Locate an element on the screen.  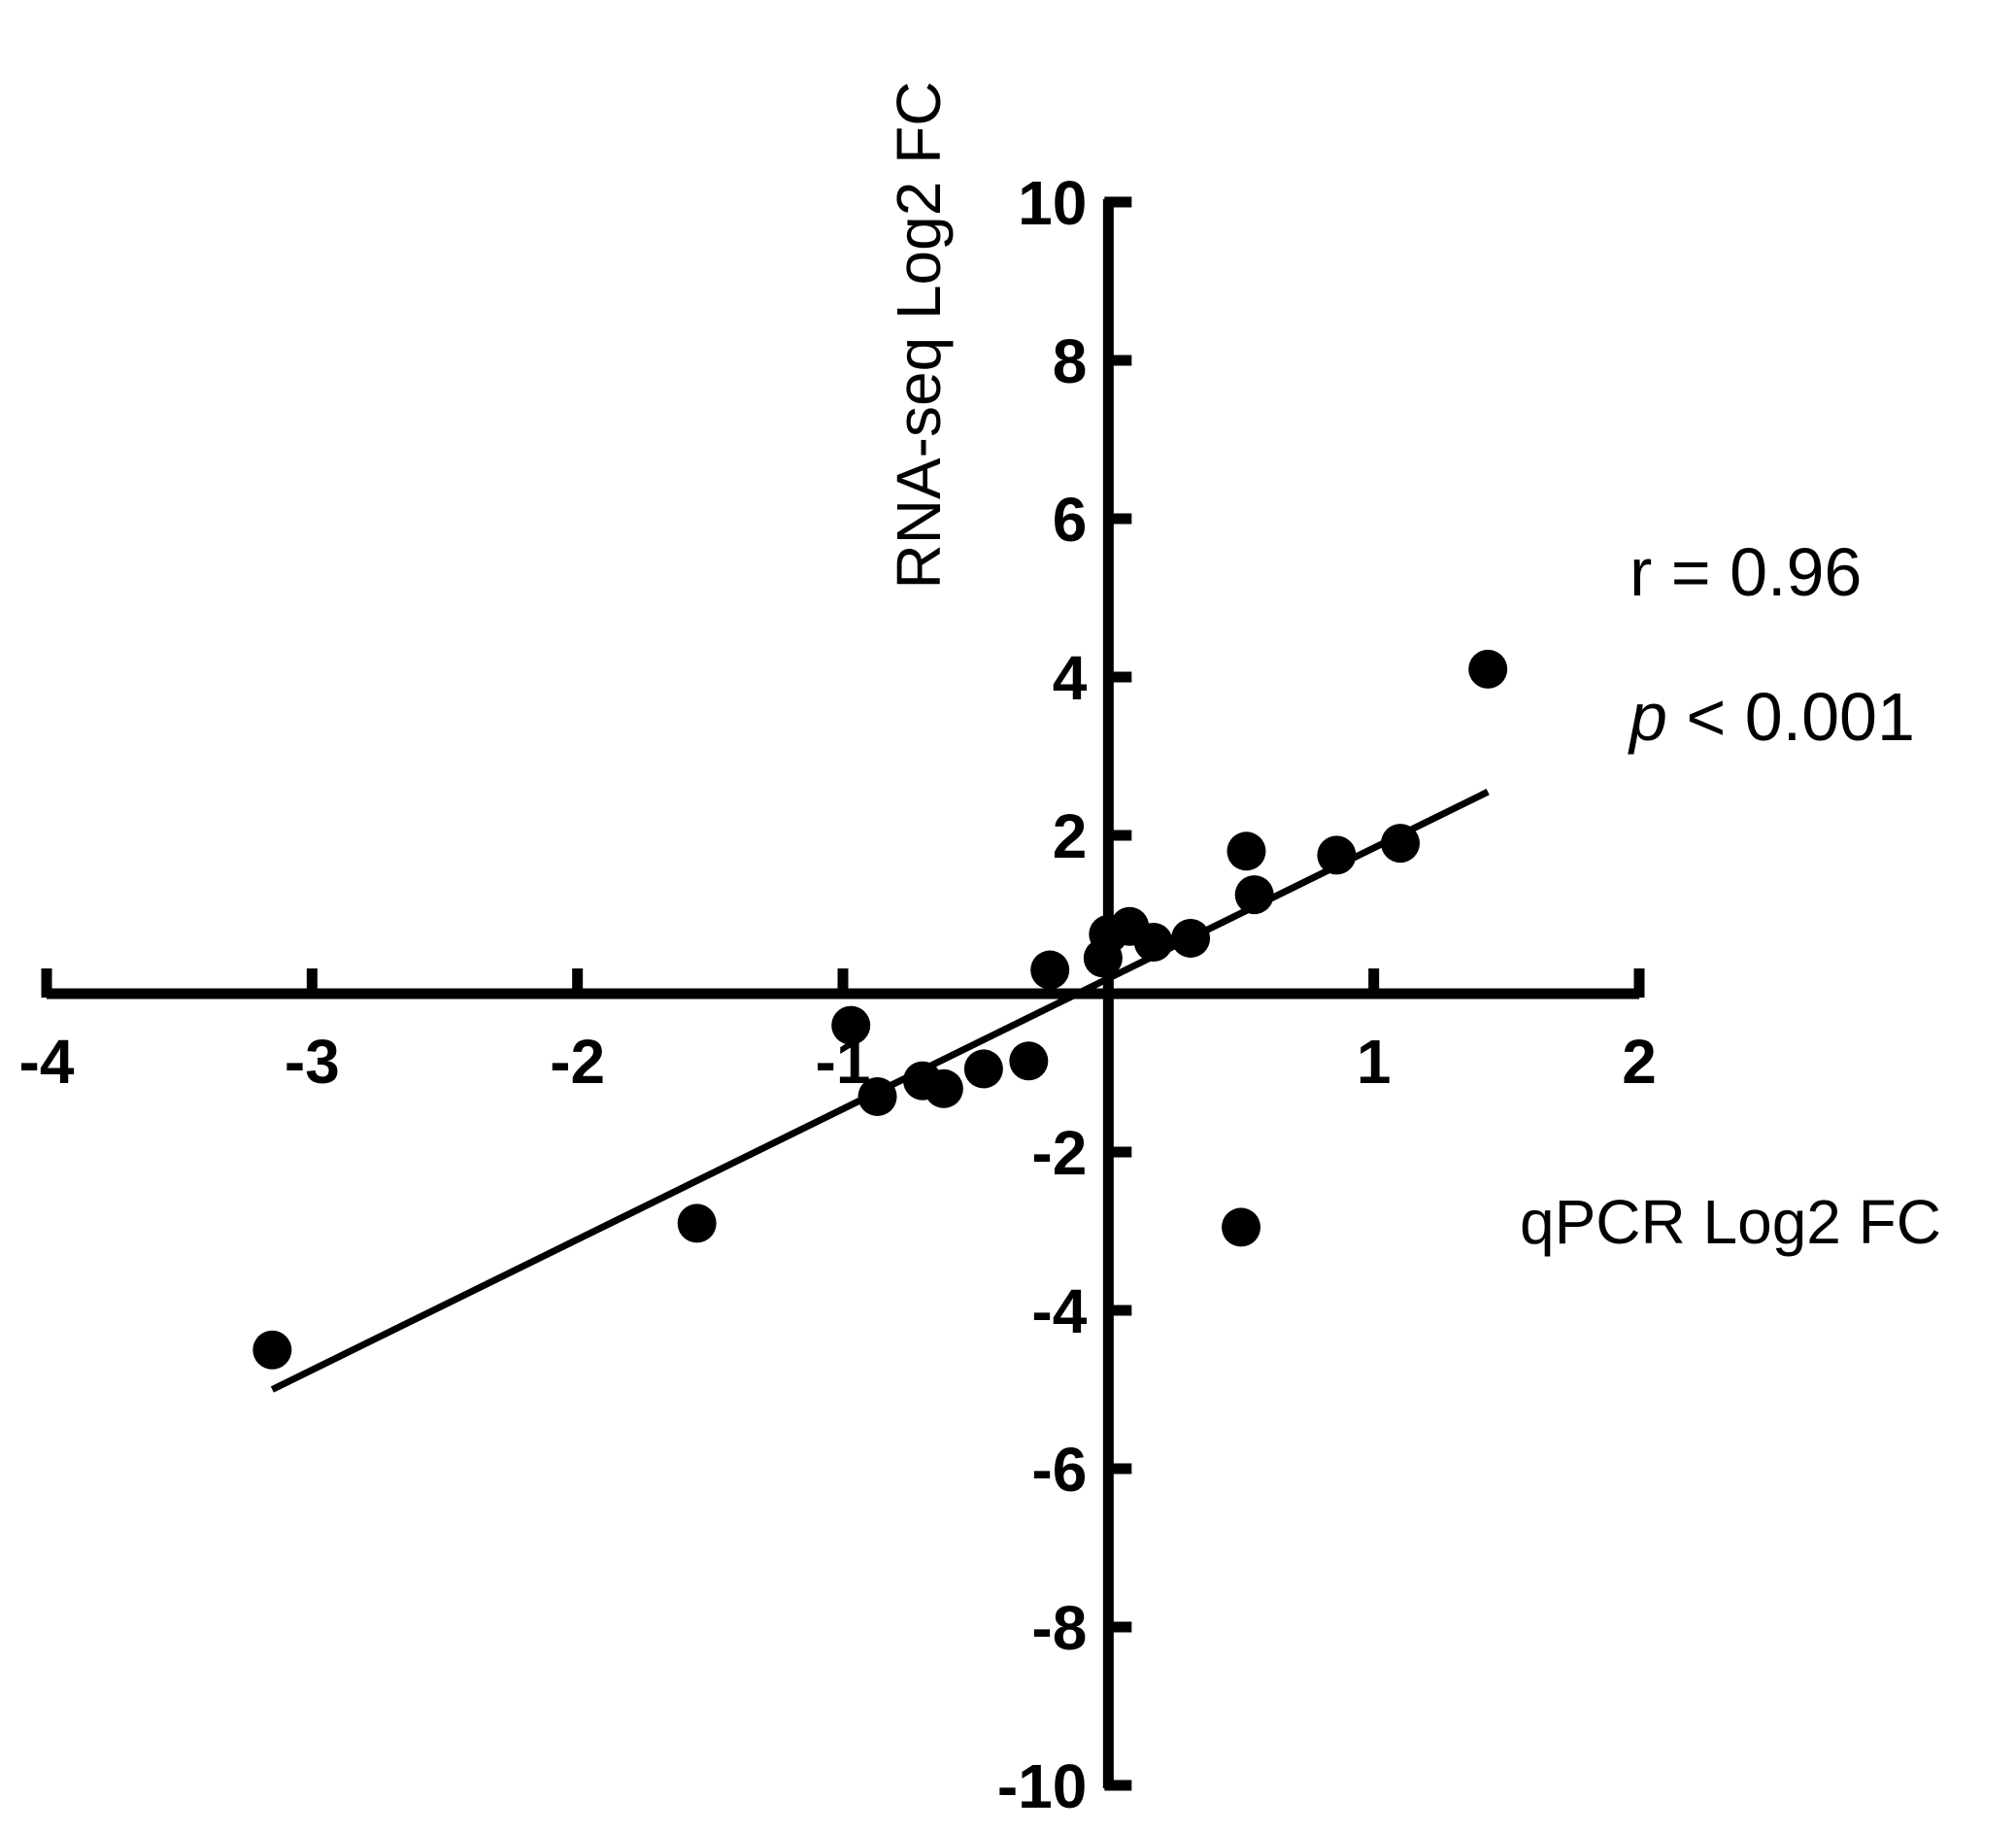
p-value-text: < 0.001 is located at coordinates (1791, 717).